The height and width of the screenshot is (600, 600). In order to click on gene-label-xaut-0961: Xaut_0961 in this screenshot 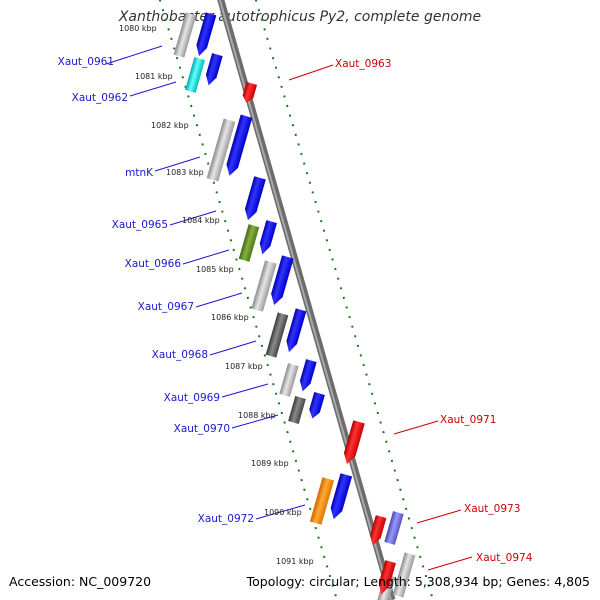, I will do `click(86, 62)`.